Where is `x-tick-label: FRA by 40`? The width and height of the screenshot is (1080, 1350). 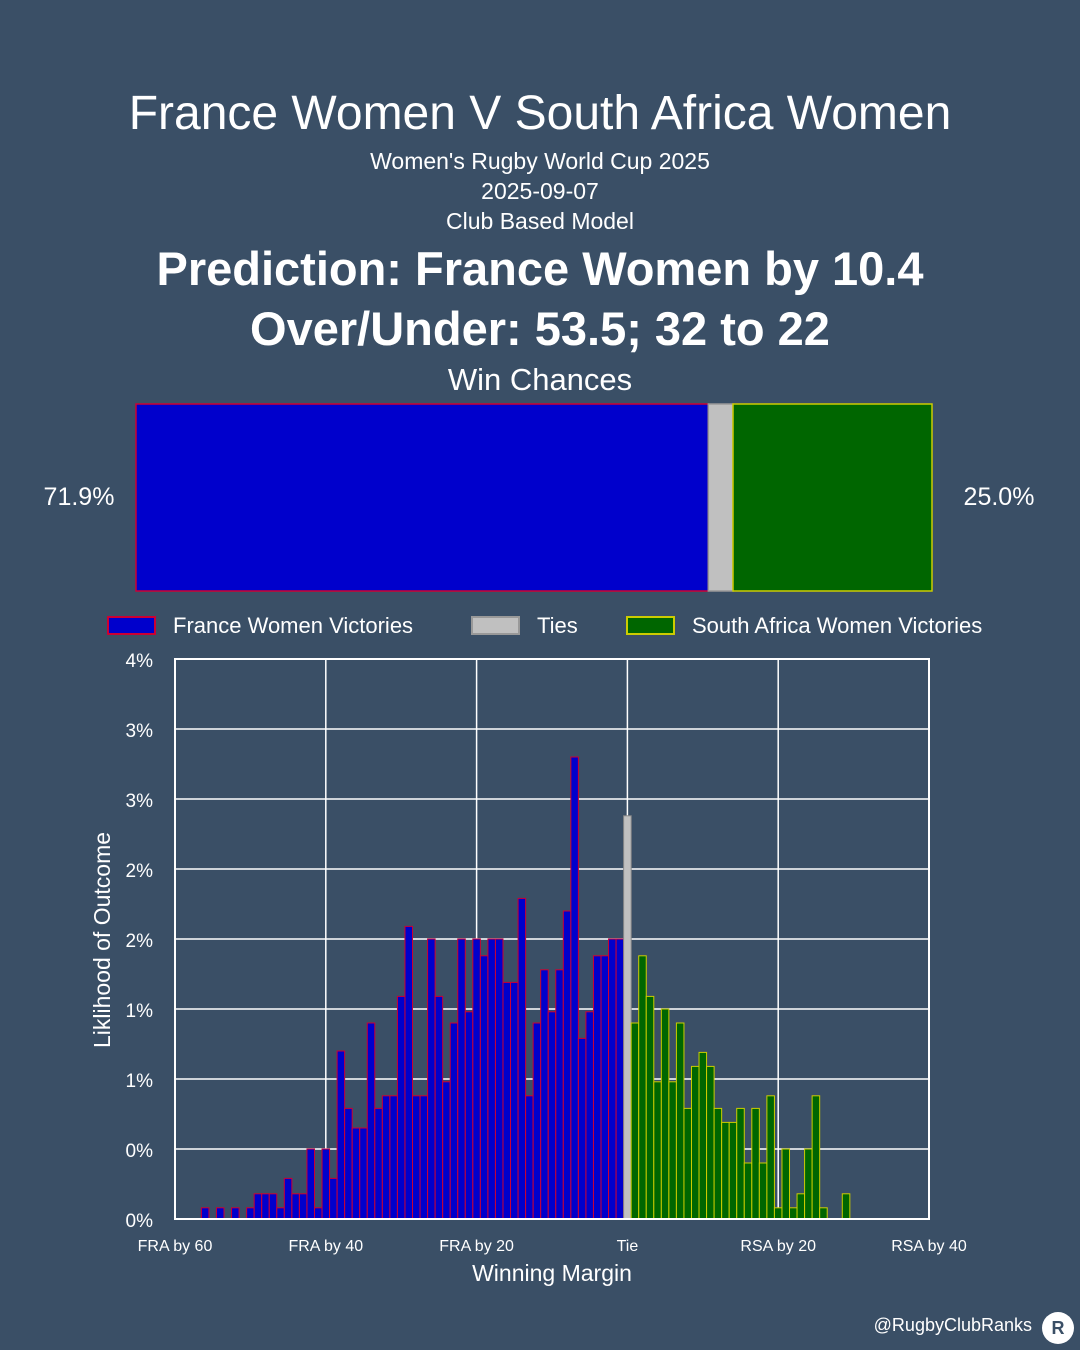 x-tick-label: FRA by 40 is located at coordinates (325, 1246).